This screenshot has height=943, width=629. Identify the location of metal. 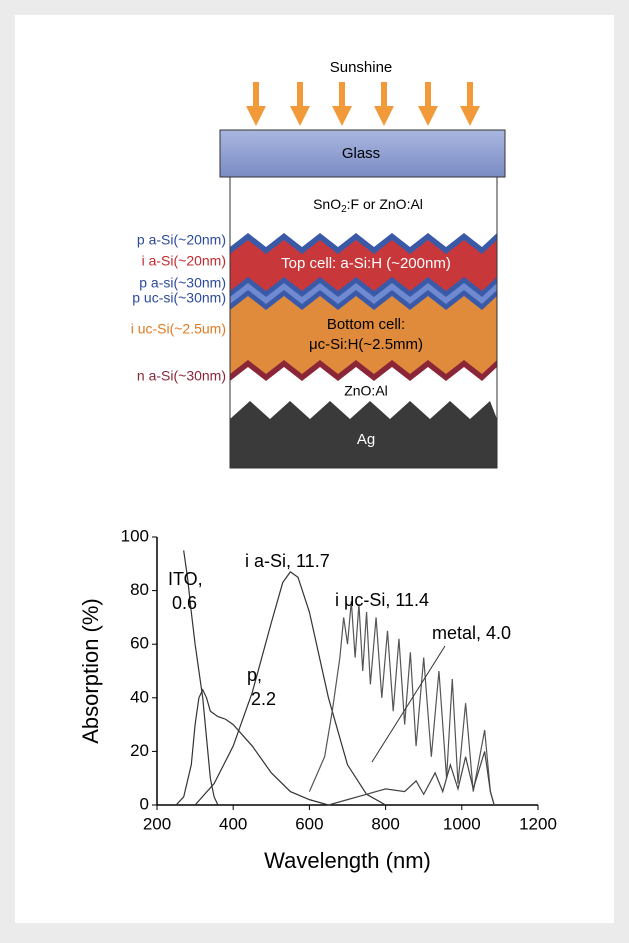
(363, 434).